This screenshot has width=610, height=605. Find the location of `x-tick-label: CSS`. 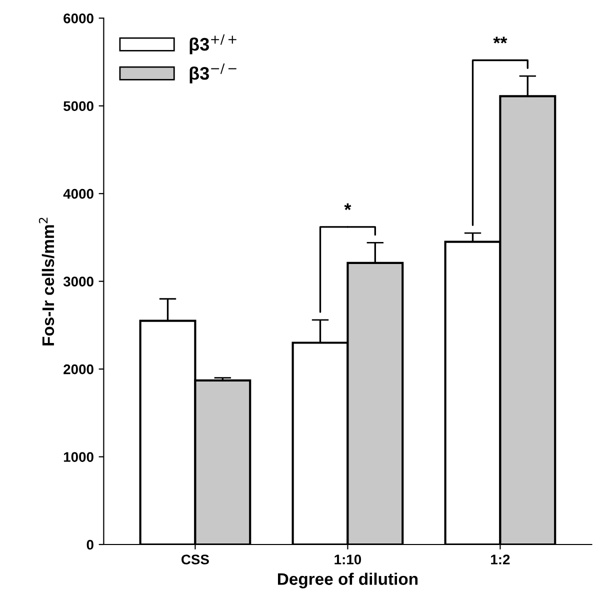

x-tick-label: CSS is located at coordinates (195, 559).